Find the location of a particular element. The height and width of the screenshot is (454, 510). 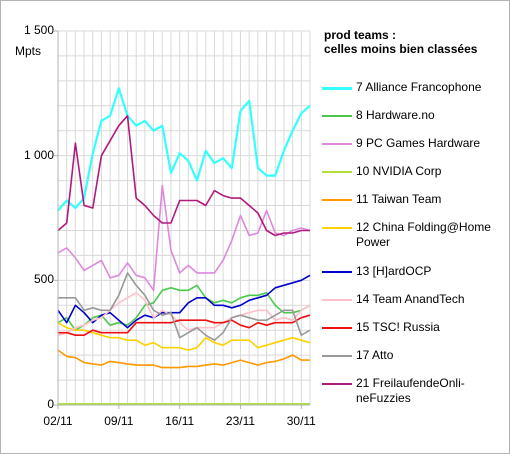

x-tick-label: 16/11 is located at coordinates (180, 421).